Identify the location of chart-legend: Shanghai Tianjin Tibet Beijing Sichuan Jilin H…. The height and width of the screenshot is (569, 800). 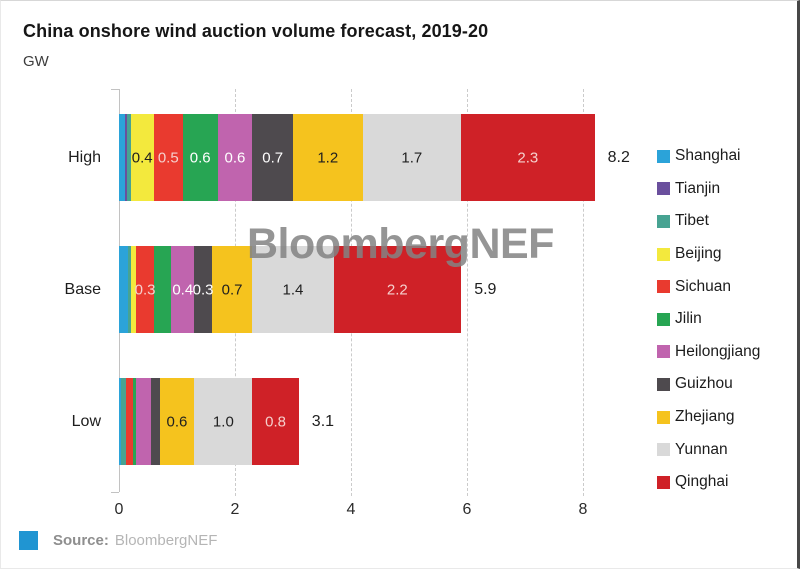
(708, 319).